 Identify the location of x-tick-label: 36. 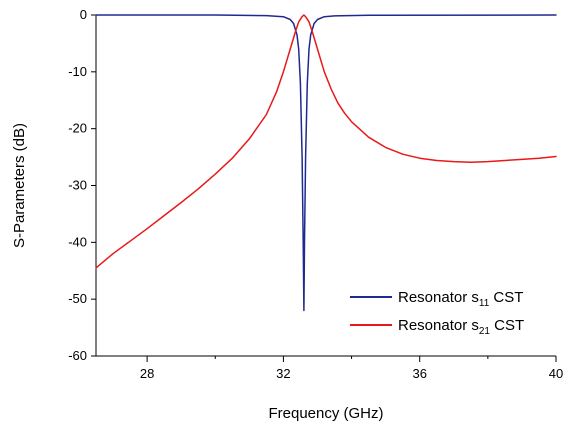
(419, 373).